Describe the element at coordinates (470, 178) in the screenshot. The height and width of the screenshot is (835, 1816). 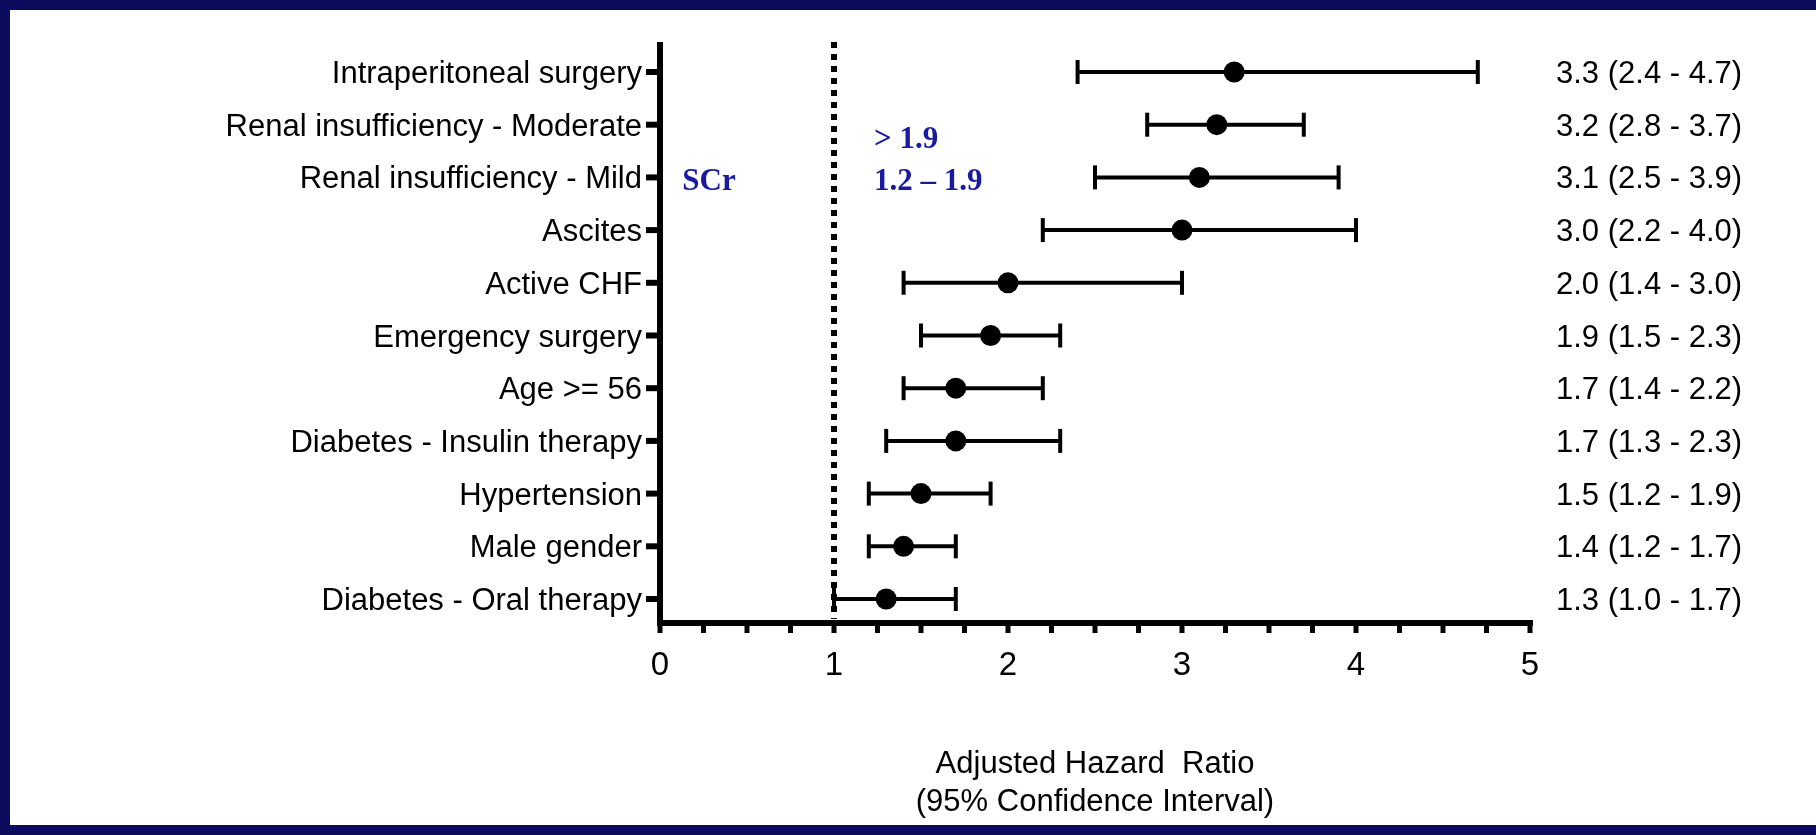
I see `y-tick-label: Renal insufficiency - Mild` at that location.